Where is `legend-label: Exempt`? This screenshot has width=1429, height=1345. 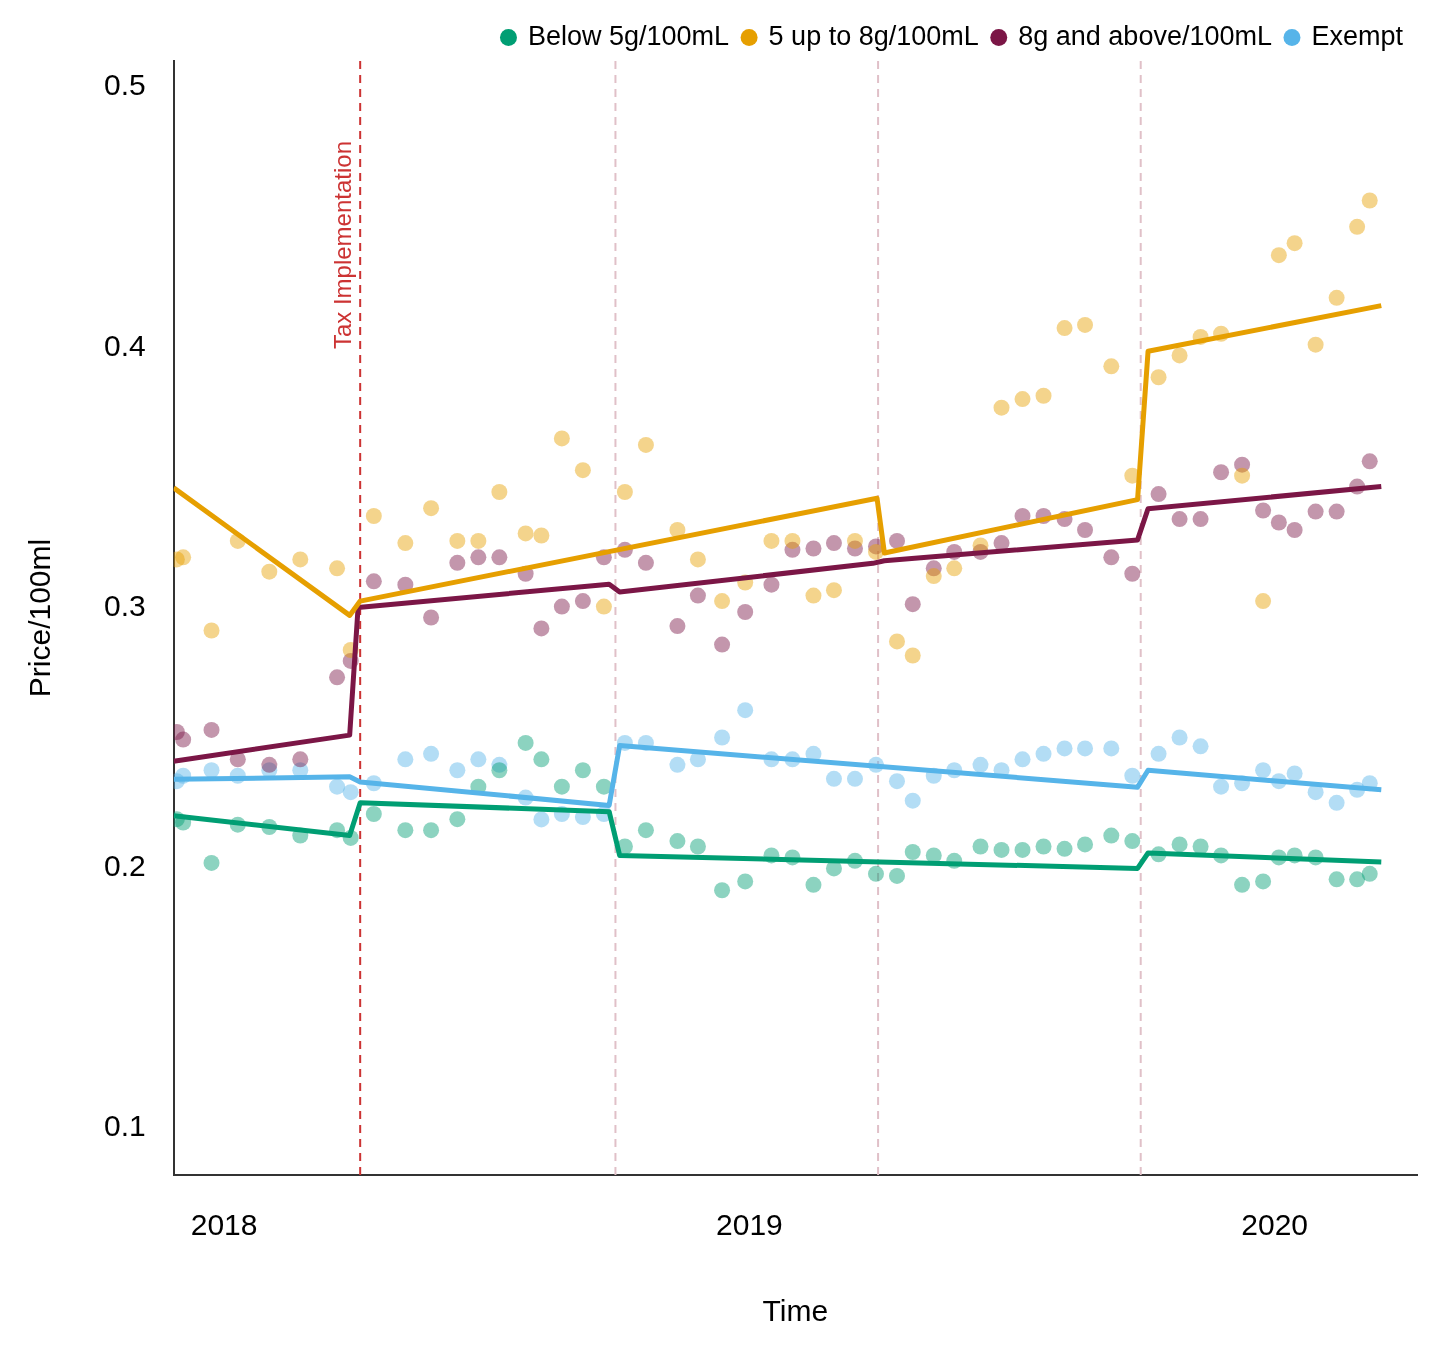 legend-label: Exempt is located at coordinates (1357, 35).